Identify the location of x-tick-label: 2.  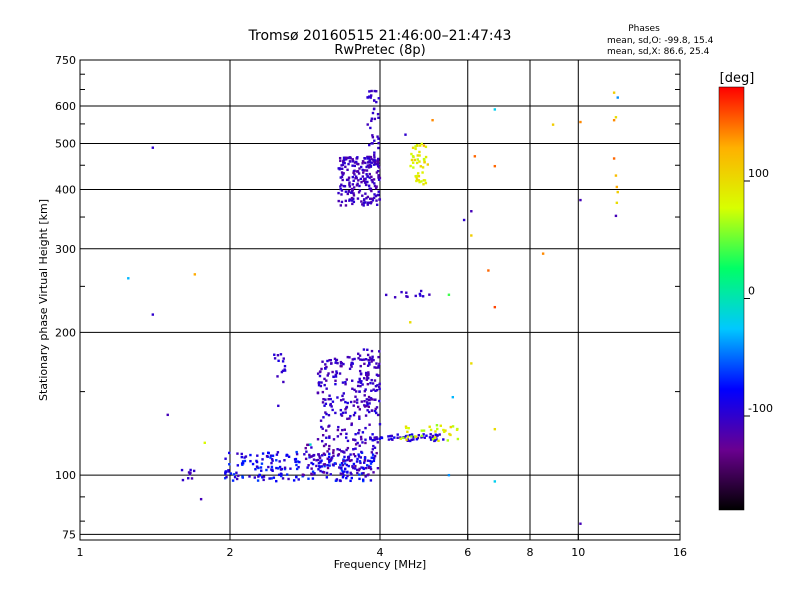
(230, 552).